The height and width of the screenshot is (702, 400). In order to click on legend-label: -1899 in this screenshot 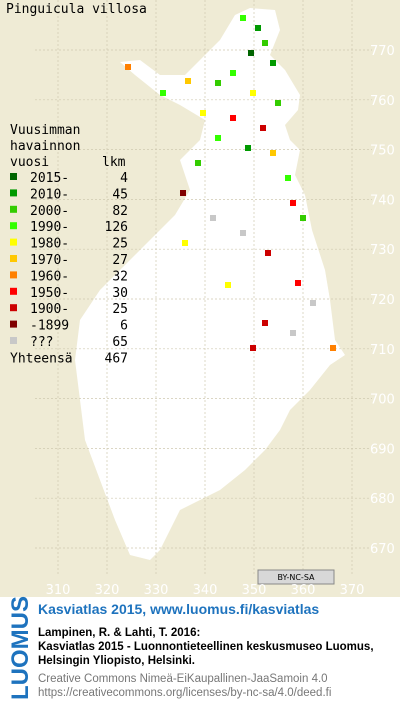, I will do `click(49, 326)`.